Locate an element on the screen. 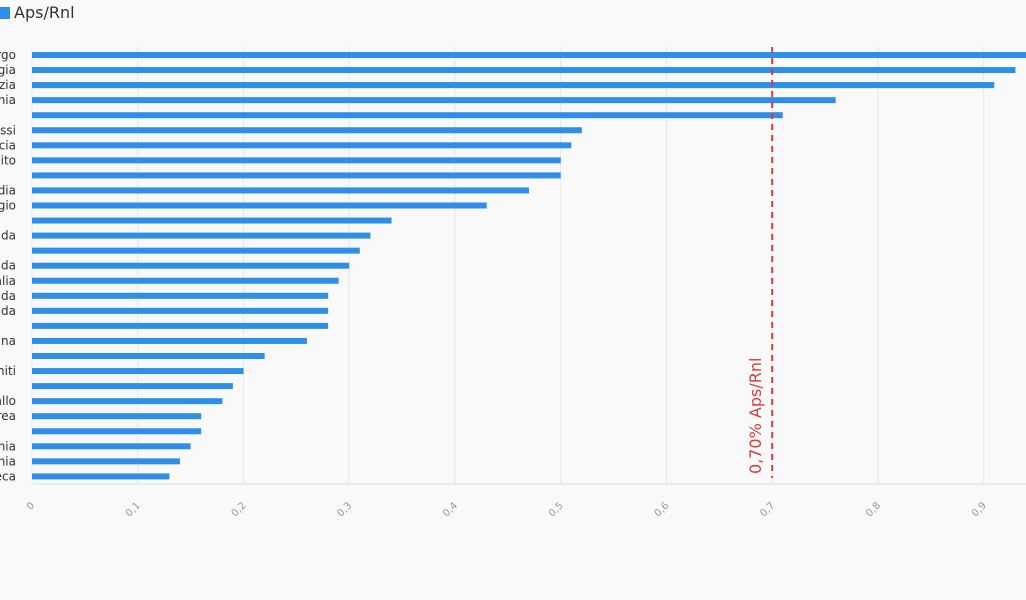  category-label: eca is located at coordinates (8, 476).